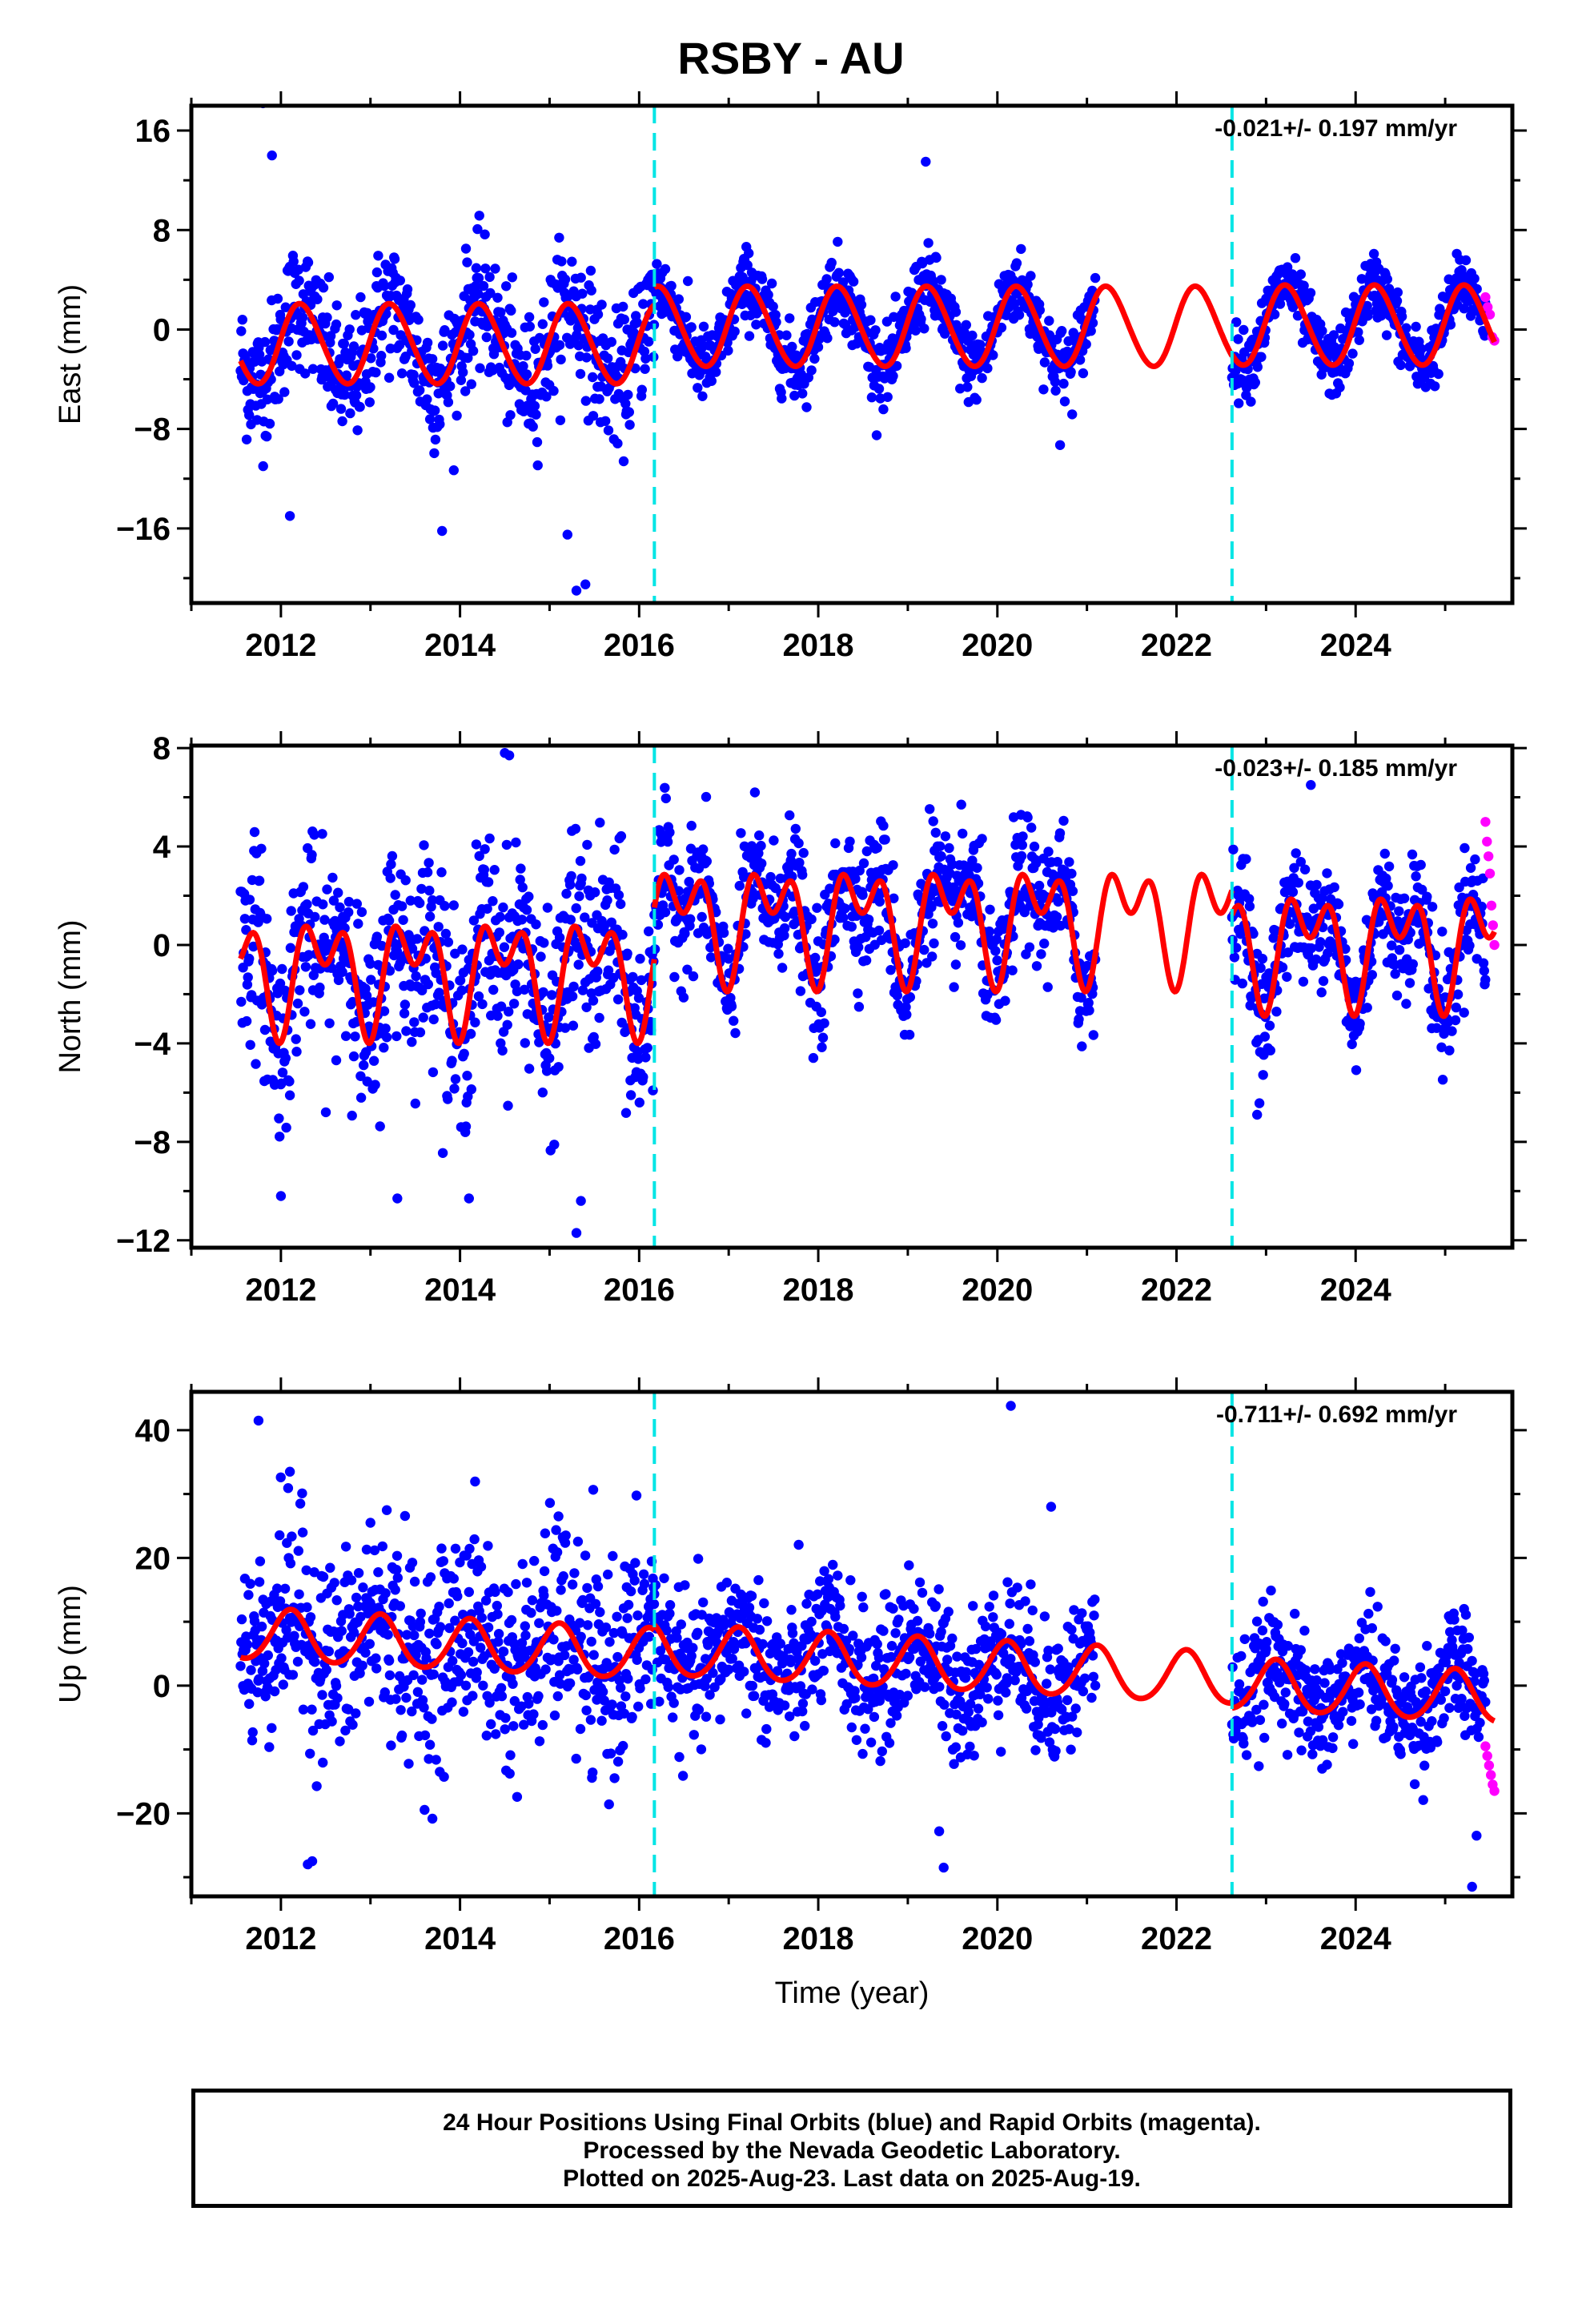 The height and width of the screenshot is (2324, 1582). I want to click on y-axis-label: North (mm), so click(70, 996).